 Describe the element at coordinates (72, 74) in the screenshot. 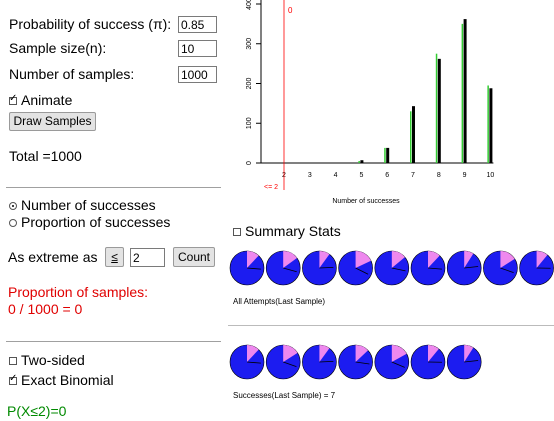

I see `nsamp-label: Number of samples:` at that location.